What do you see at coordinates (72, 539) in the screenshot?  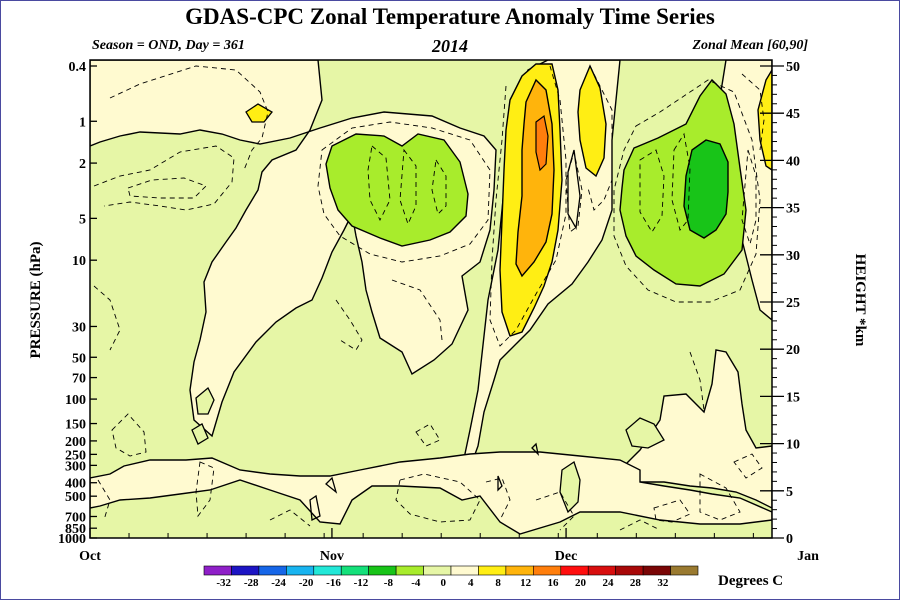 I see `pressure-tick-label: 1000` at bounding box center [72, 539].